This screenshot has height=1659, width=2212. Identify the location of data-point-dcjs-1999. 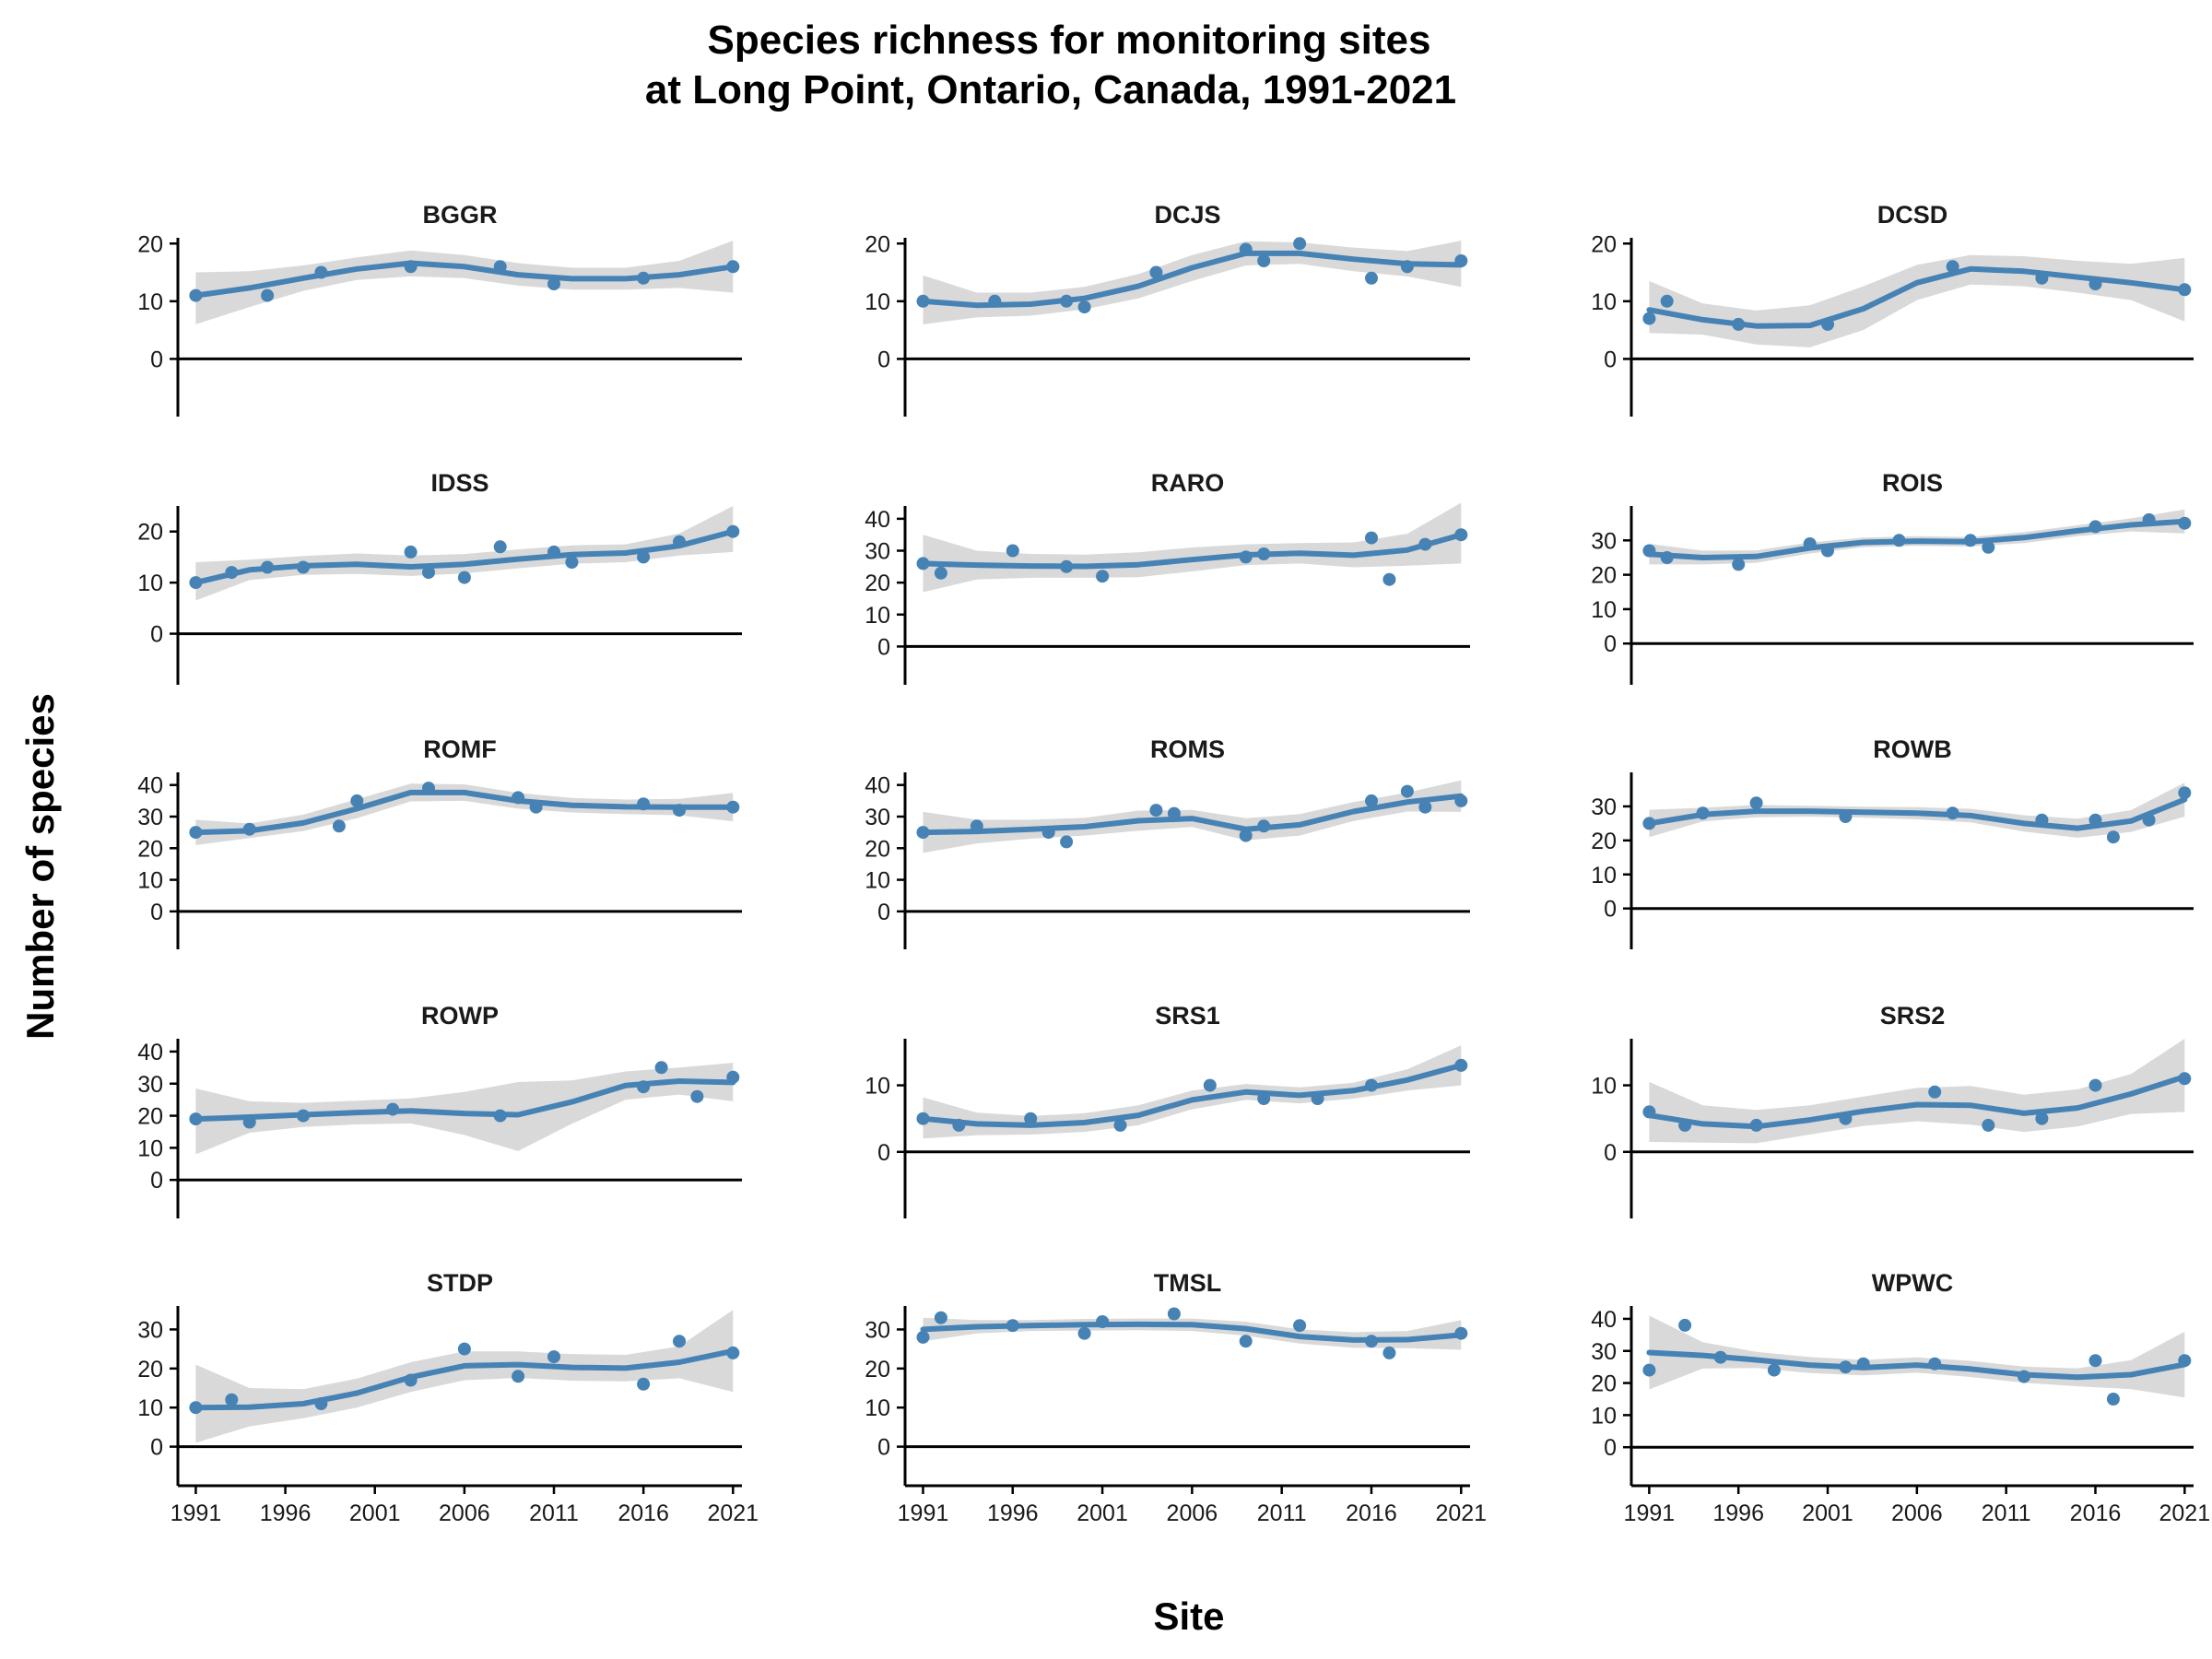
(1067, 301).